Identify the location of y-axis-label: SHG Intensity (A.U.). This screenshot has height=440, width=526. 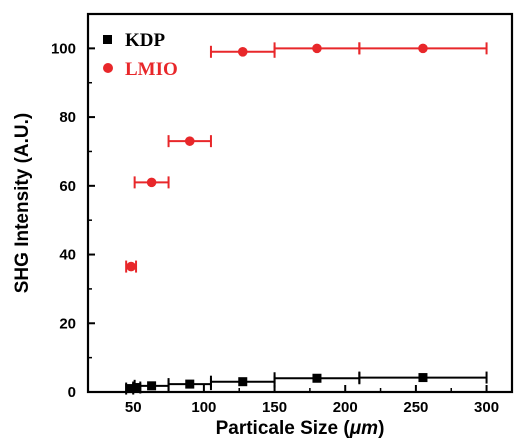
(22, 203).